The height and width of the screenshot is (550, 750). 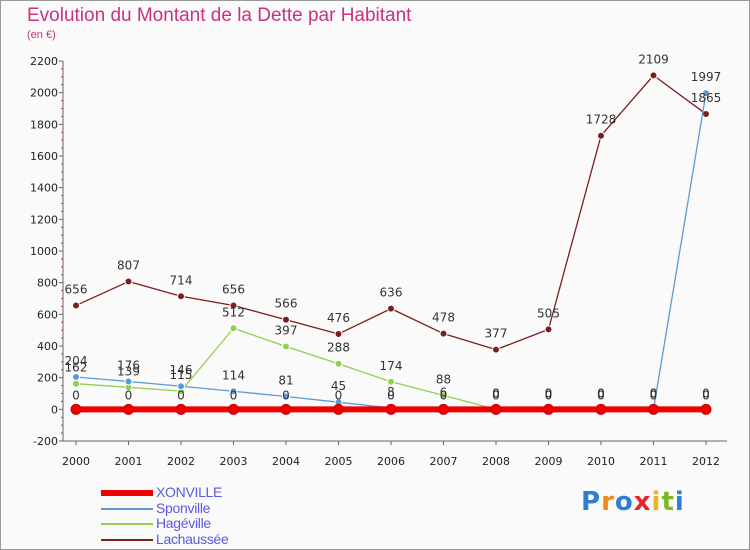 What do you see at coordinates (128, 365) in the screenshot?
I see `data-label-sponville: 176` at bounding box center [128, 365].